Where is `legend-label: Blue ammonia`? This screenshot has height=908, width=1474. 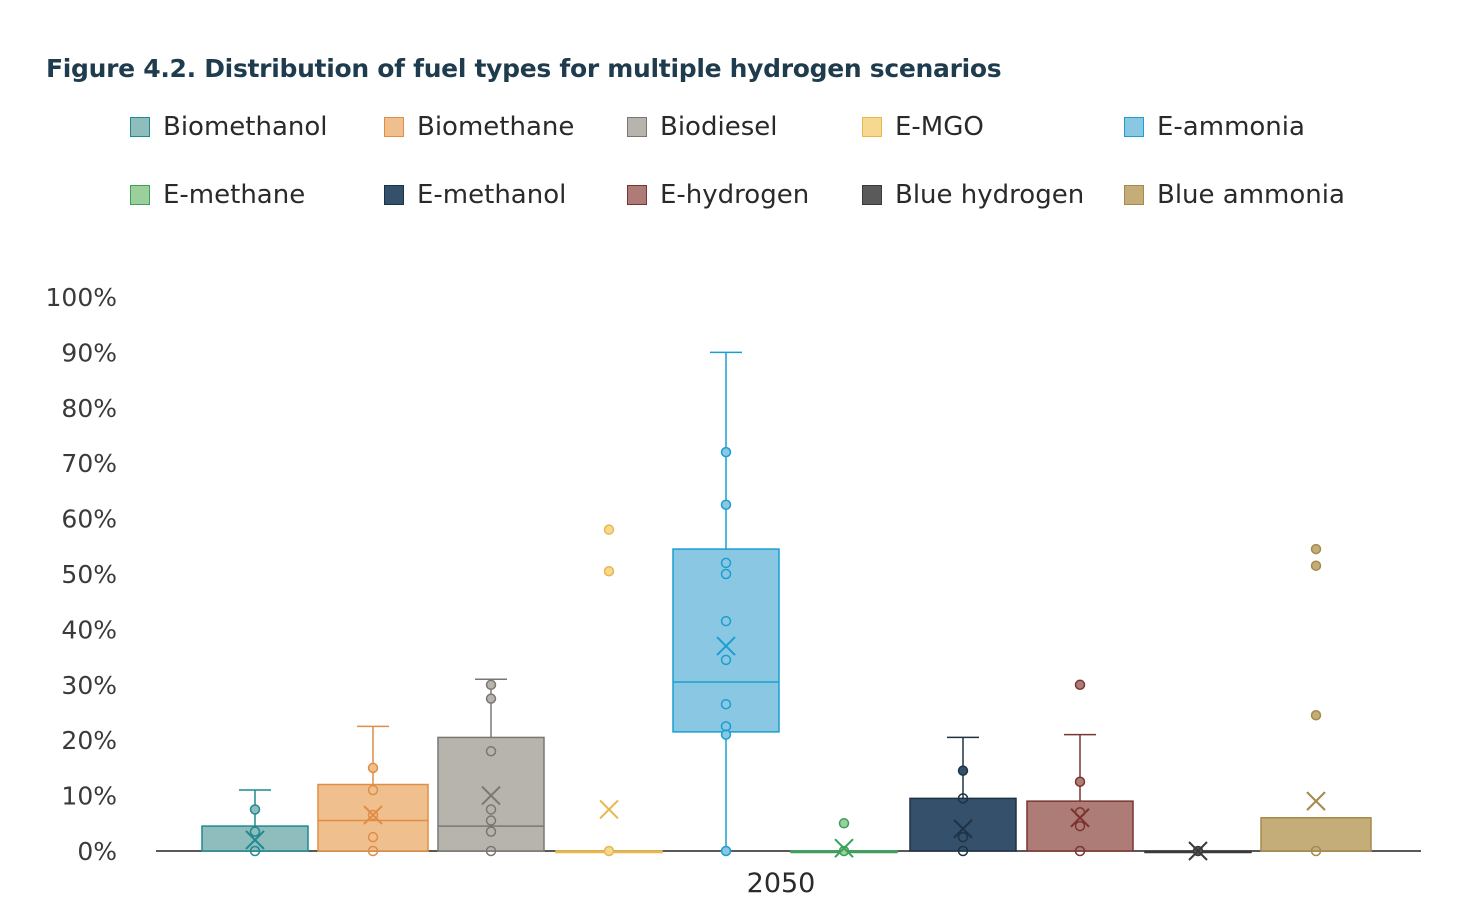
legend-label: Blue ammonia is located at coordinates (1251, 195).